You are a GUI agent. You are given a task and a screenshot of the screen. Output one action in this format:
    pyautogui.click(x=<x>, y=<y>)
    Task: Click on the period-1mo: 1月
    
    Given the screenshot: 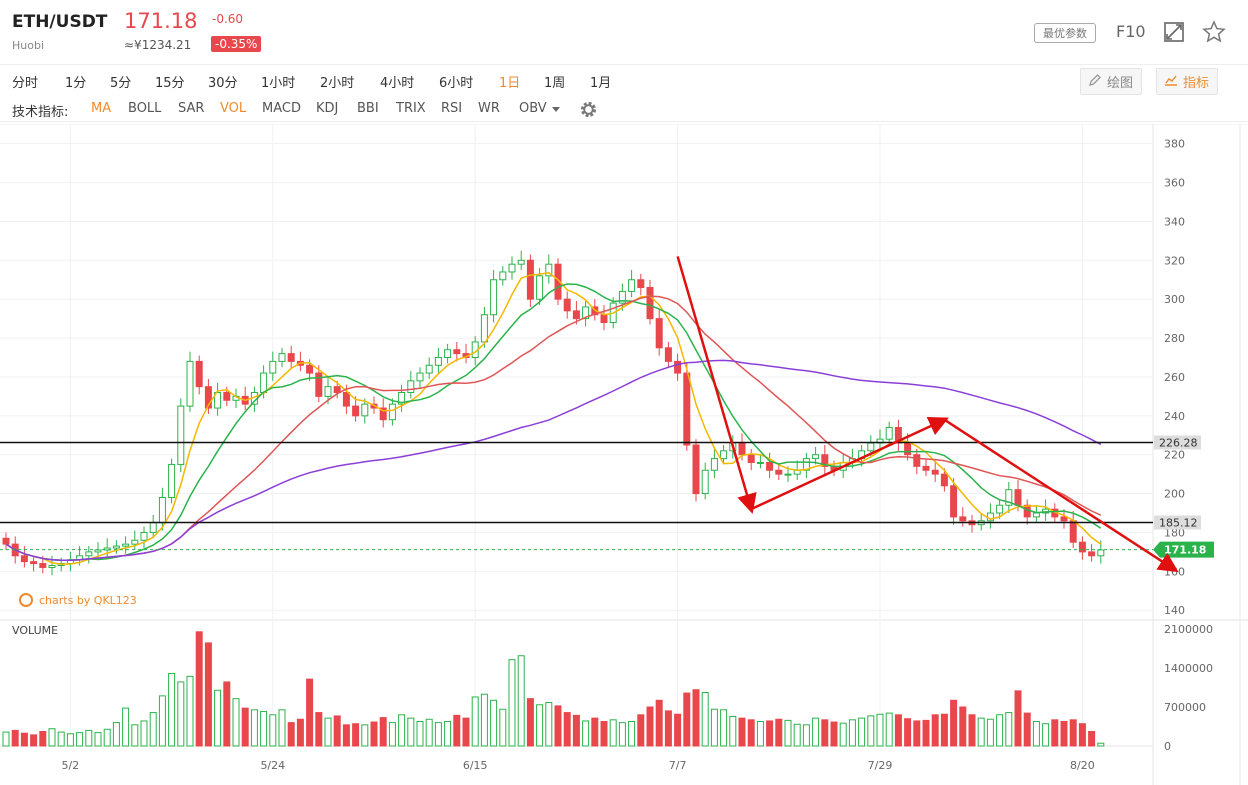 What is the action you would take?
    pyautogui.click(x=601, y=83)
    